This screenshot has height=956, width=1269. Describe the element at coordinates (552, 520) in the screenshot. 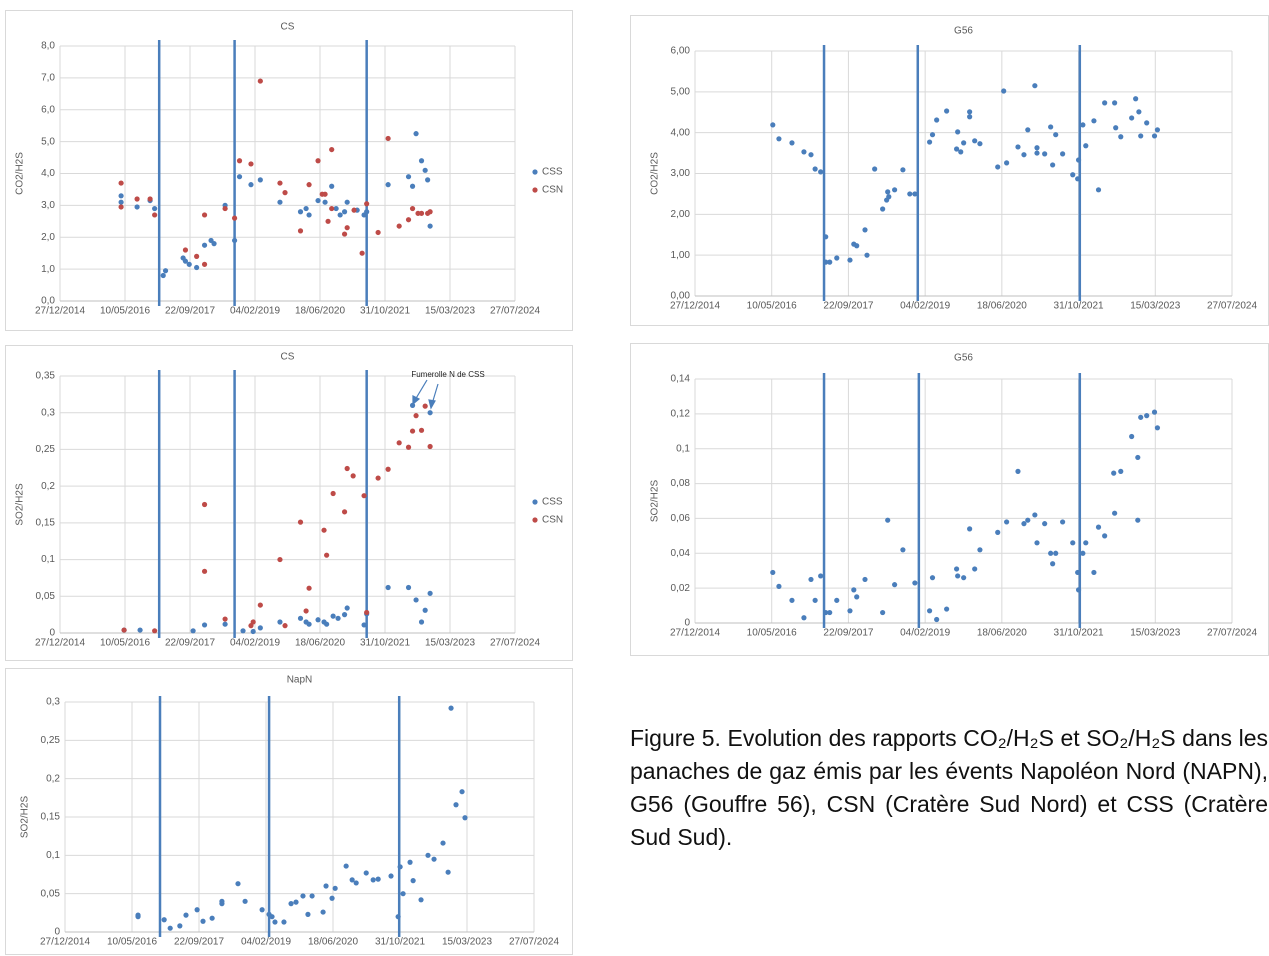

I see `legend-label: CSN` at that location.